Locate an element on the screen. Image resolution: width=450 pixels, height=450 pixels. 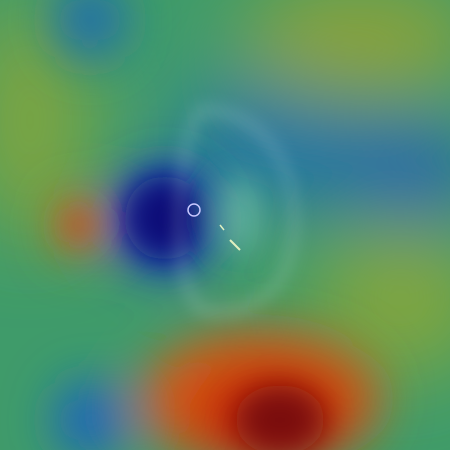
highlights is located at coordinates (214, 227).